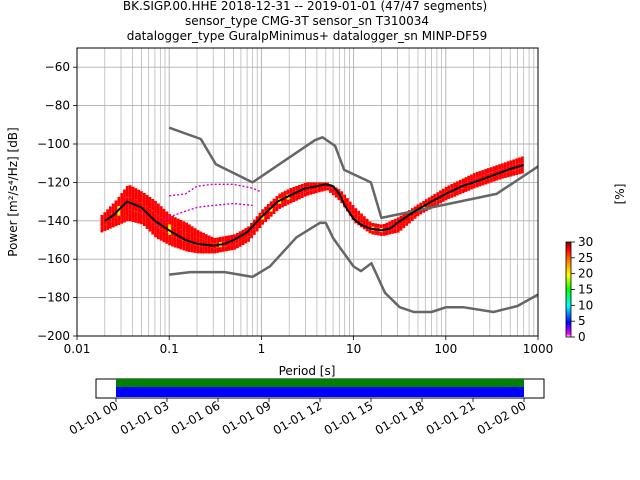 This screenshot has width=640, height=480. I want to click on y-tick-label: −180, so click(53, 298).